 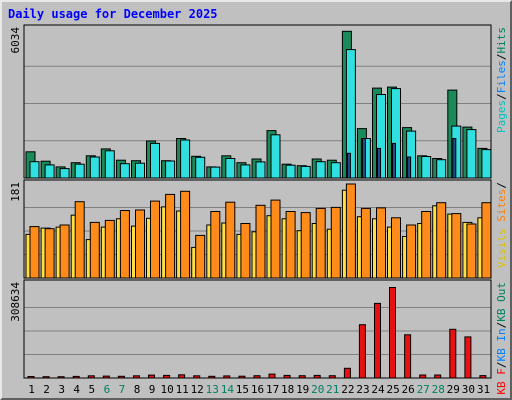 I want to click on x-tick-label: 12, so click(x=197, y=389).